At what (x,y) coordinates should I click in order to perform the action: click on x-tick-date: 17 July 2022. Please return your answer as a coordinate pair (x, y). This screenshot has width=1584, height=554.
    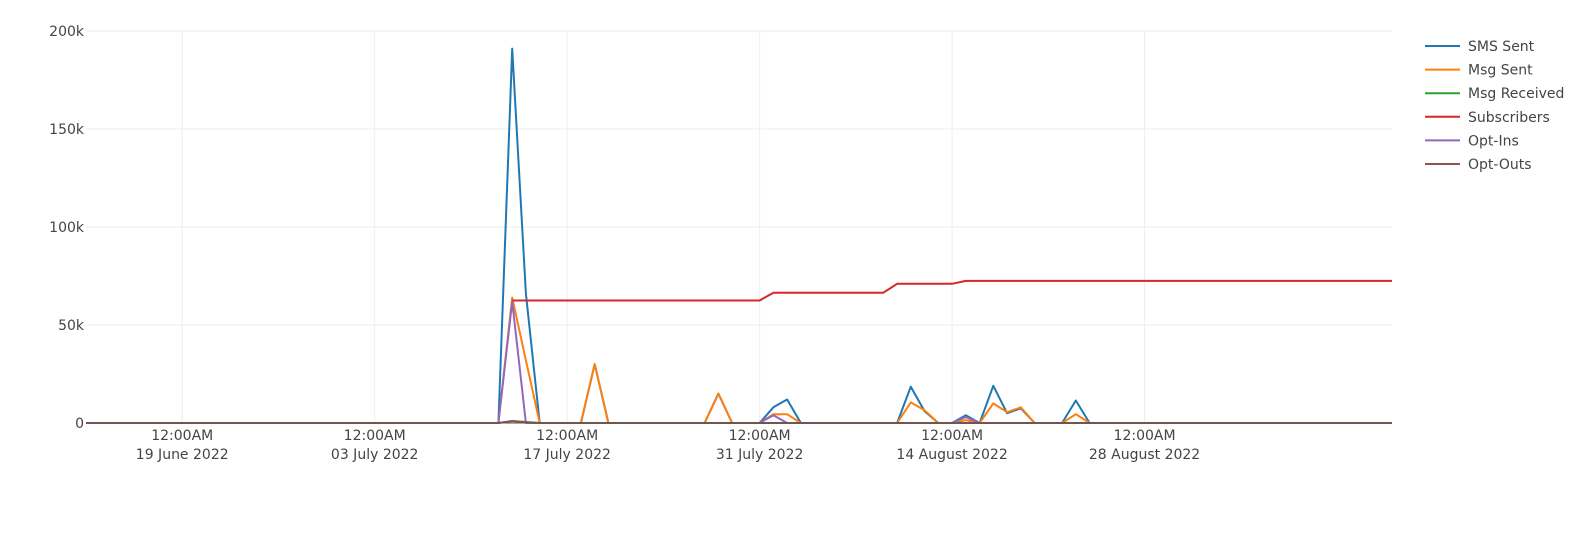
    Looking at the image, I should click on (567, 455).